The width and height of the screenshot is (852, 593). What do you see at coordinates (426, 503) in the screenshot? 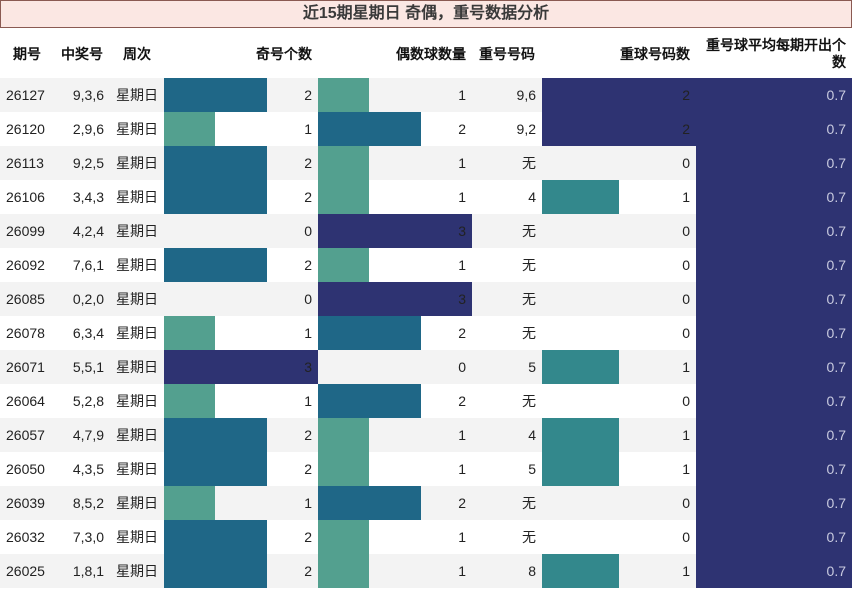
I see `table-row: 26039 8,5,2 星期日 1 2 无 0 0.7` at bounding box center [426, 503].